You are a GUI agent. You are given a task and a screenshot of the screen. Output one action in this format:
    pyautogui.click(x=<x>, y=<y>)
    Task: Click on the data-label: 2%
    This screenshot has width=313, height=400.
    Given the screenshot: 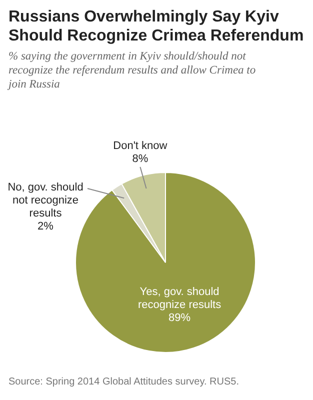 What is the action you would take?
    pyautogui.click(x=46, y=226)
    